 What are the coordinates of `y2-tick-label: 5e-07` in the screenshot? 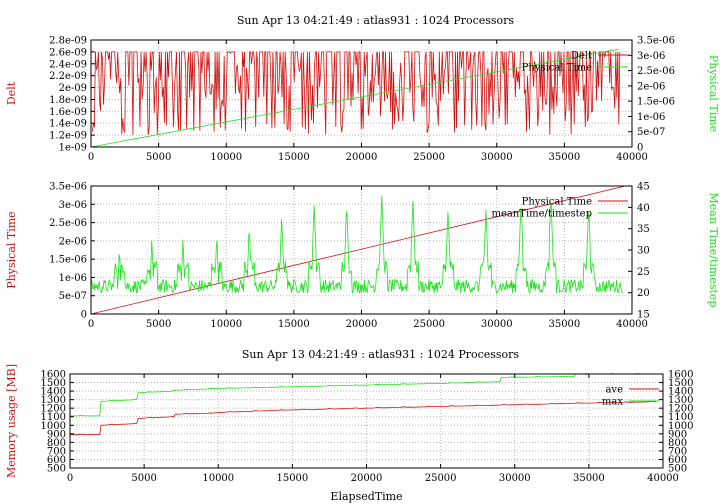 It's located at (651, 132).